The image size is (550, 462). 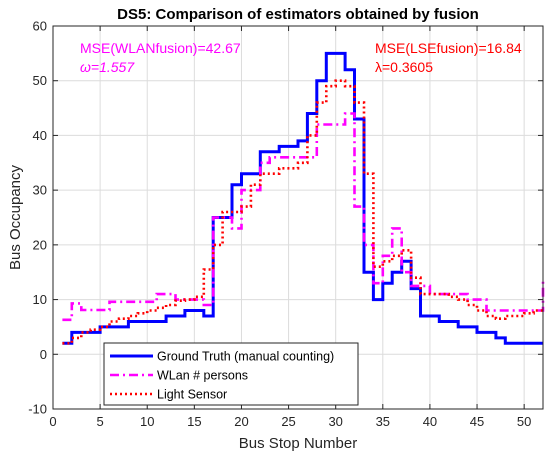 I want to click on x-axis-label: Bus Stop Number, so click(x=298, y=443).